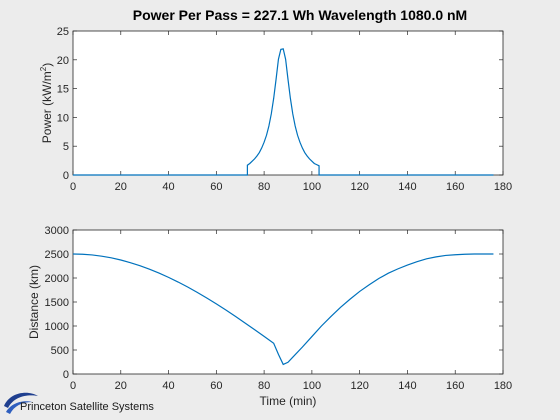  What do you see at coordinates (87, 407) in the screenshot?
I see `company-name: Princeton Satellite Systems` at bounding box center [87, 407].